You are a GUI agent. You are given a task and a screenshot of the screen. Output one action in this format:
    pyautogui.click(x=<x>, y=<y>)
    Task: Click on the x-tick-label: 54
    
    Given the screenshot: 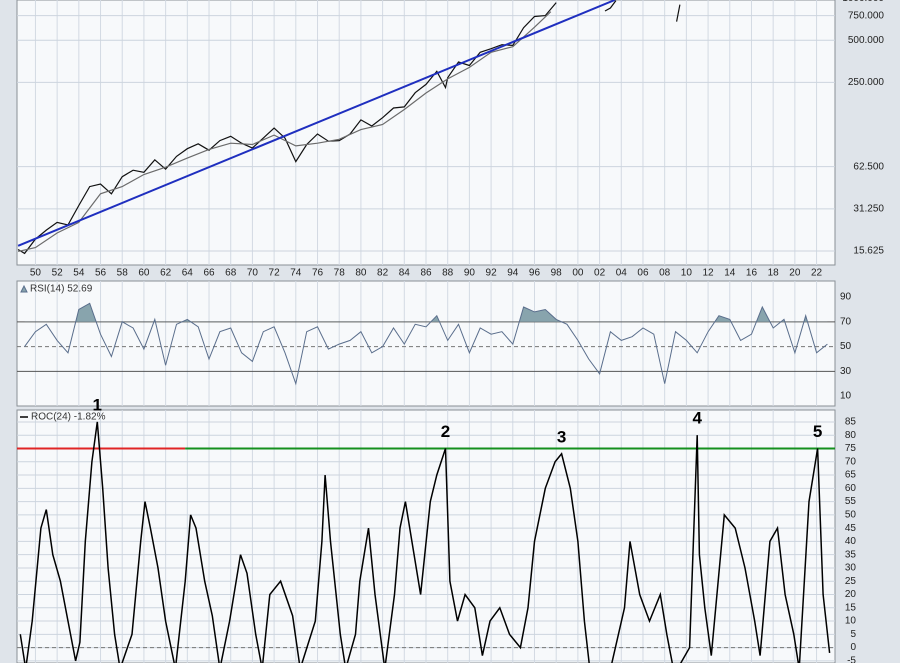 What is the action you would take?
    pyautogui.click(x=79, y=273)
    